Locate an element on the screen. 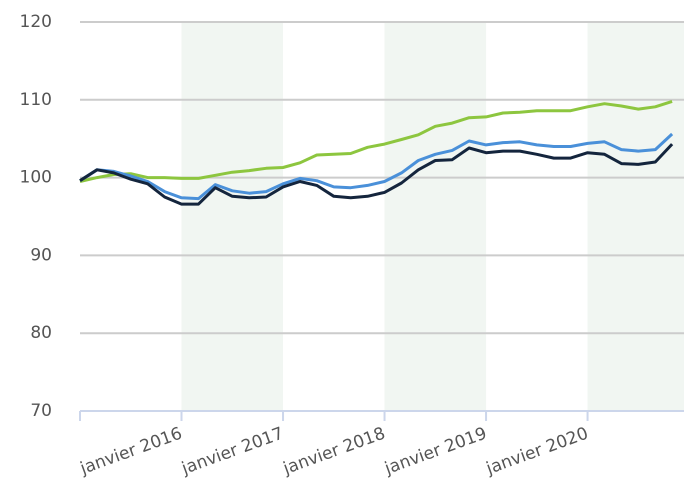 The height and width of the screenshot is (500, 684). x-tick-label: janvier 2020 is located at coordinates (537, 452).